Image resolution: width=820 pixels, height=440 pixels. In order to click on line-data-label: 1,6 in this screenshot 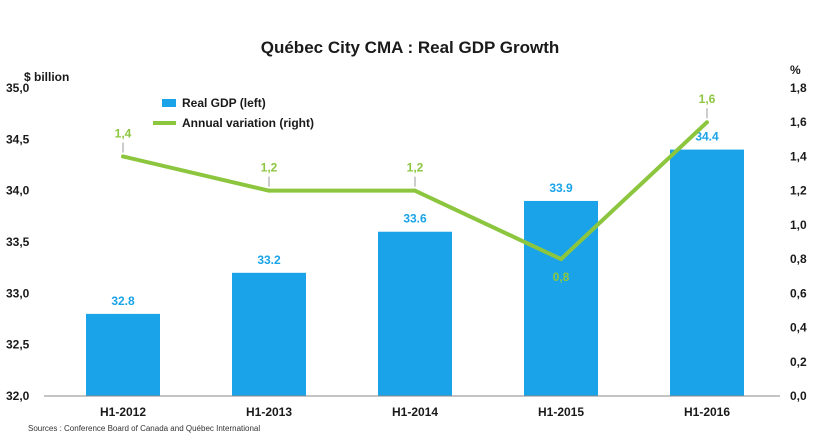, I will do `click(707, 99)`.